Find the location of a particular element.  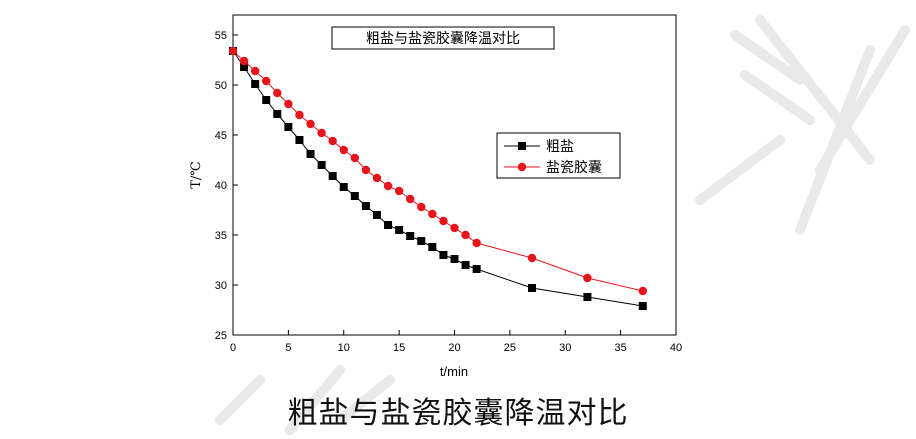

y-tick-label: 50 is located at coordinates (221, 86).